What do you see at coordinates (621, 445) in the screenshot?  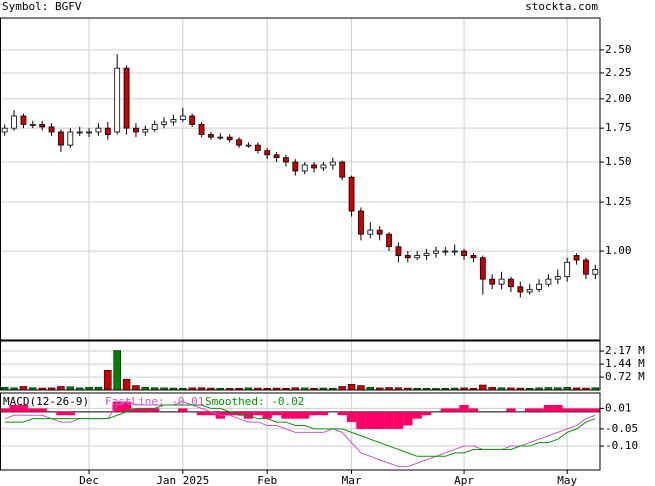 I see `y-tick-label: -0.10` at bounding box center [621, 445].